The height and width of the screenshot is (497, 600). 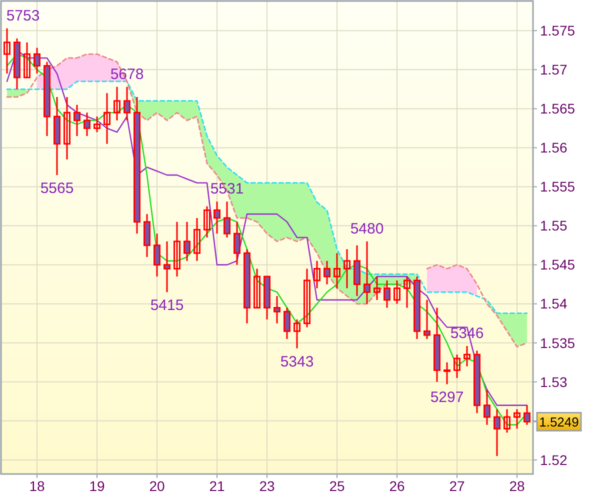 What do you see at coordinates (554, 70) in the screenshot?
I see `y-tick-label: 1.57` at bounding box center [554, 70].